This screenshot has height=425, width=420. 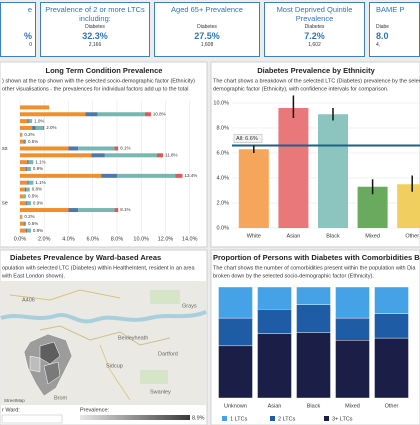 What do you see at coordinates (390, 9) in the screenshot?
I see `kpi-title: BAME P` at bounding box center [390, 9].